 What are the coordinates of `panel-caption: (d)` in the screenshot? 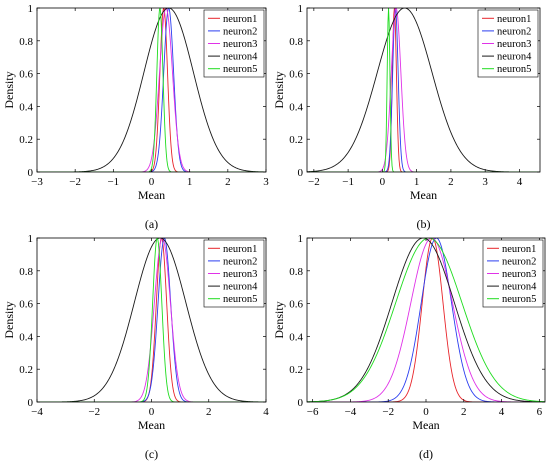 It's located at (426, 454).